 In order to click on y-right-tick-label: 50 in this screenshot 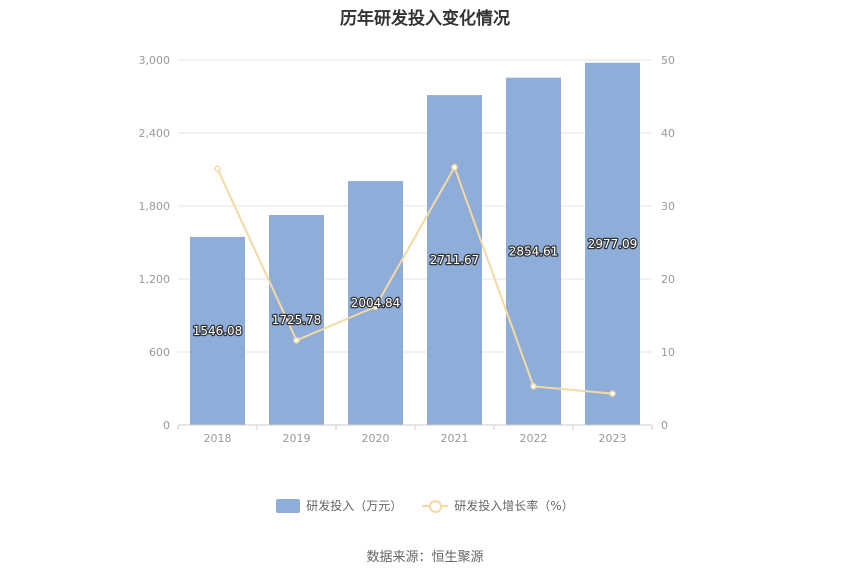, I will do `click(668, 60)`.